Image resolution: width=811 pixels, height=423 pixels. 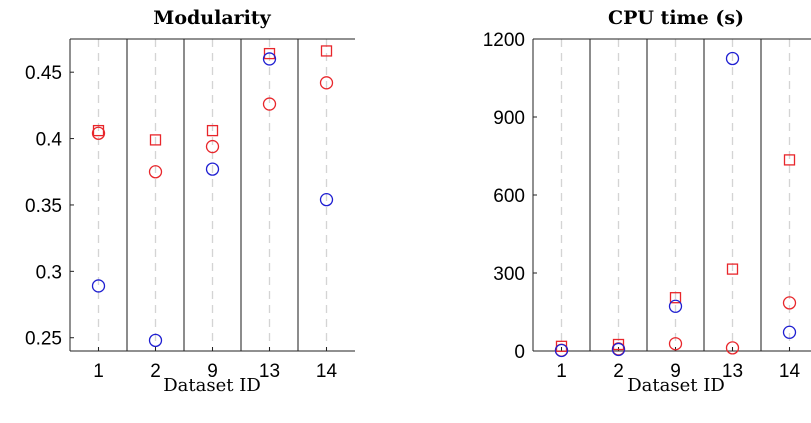 I want to click on y-tick-label: 0.35, so click(x=43, y=206).